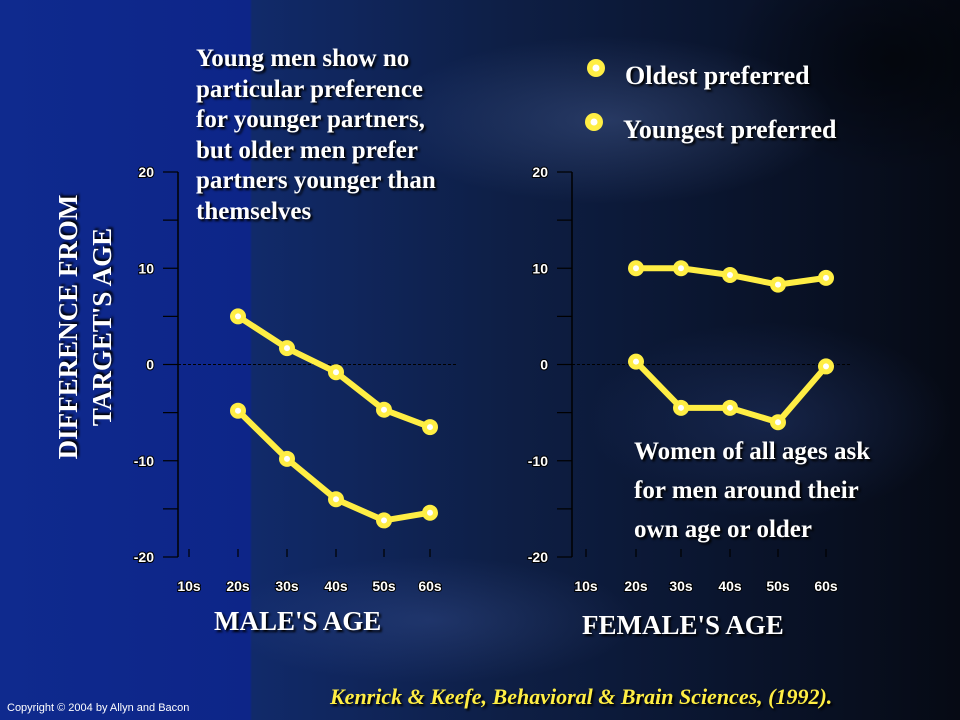 The image size is (960, 720). What do you see at coordinates (98, 708) in the screenshot?
I see `copyright-text: Copyright © 2004 by Allyn and Bacon` at bounding box center [98, 708].